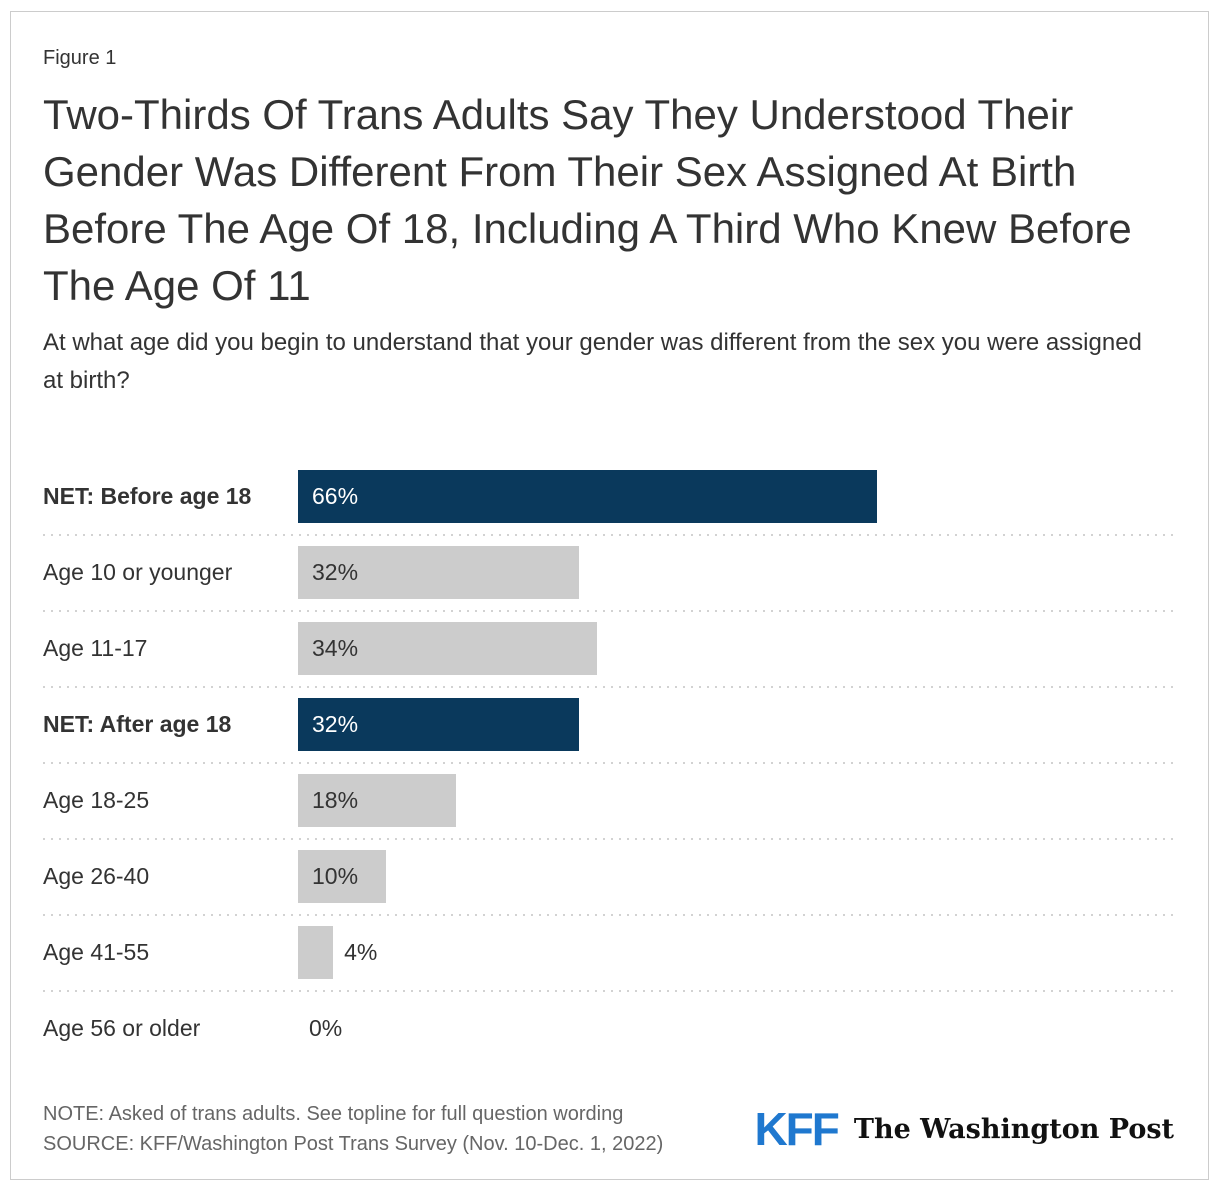 The height and width of the screenshot is (1195, 1220). I want to click on chart-row: Age 41-55 4%, so click(609, 952).